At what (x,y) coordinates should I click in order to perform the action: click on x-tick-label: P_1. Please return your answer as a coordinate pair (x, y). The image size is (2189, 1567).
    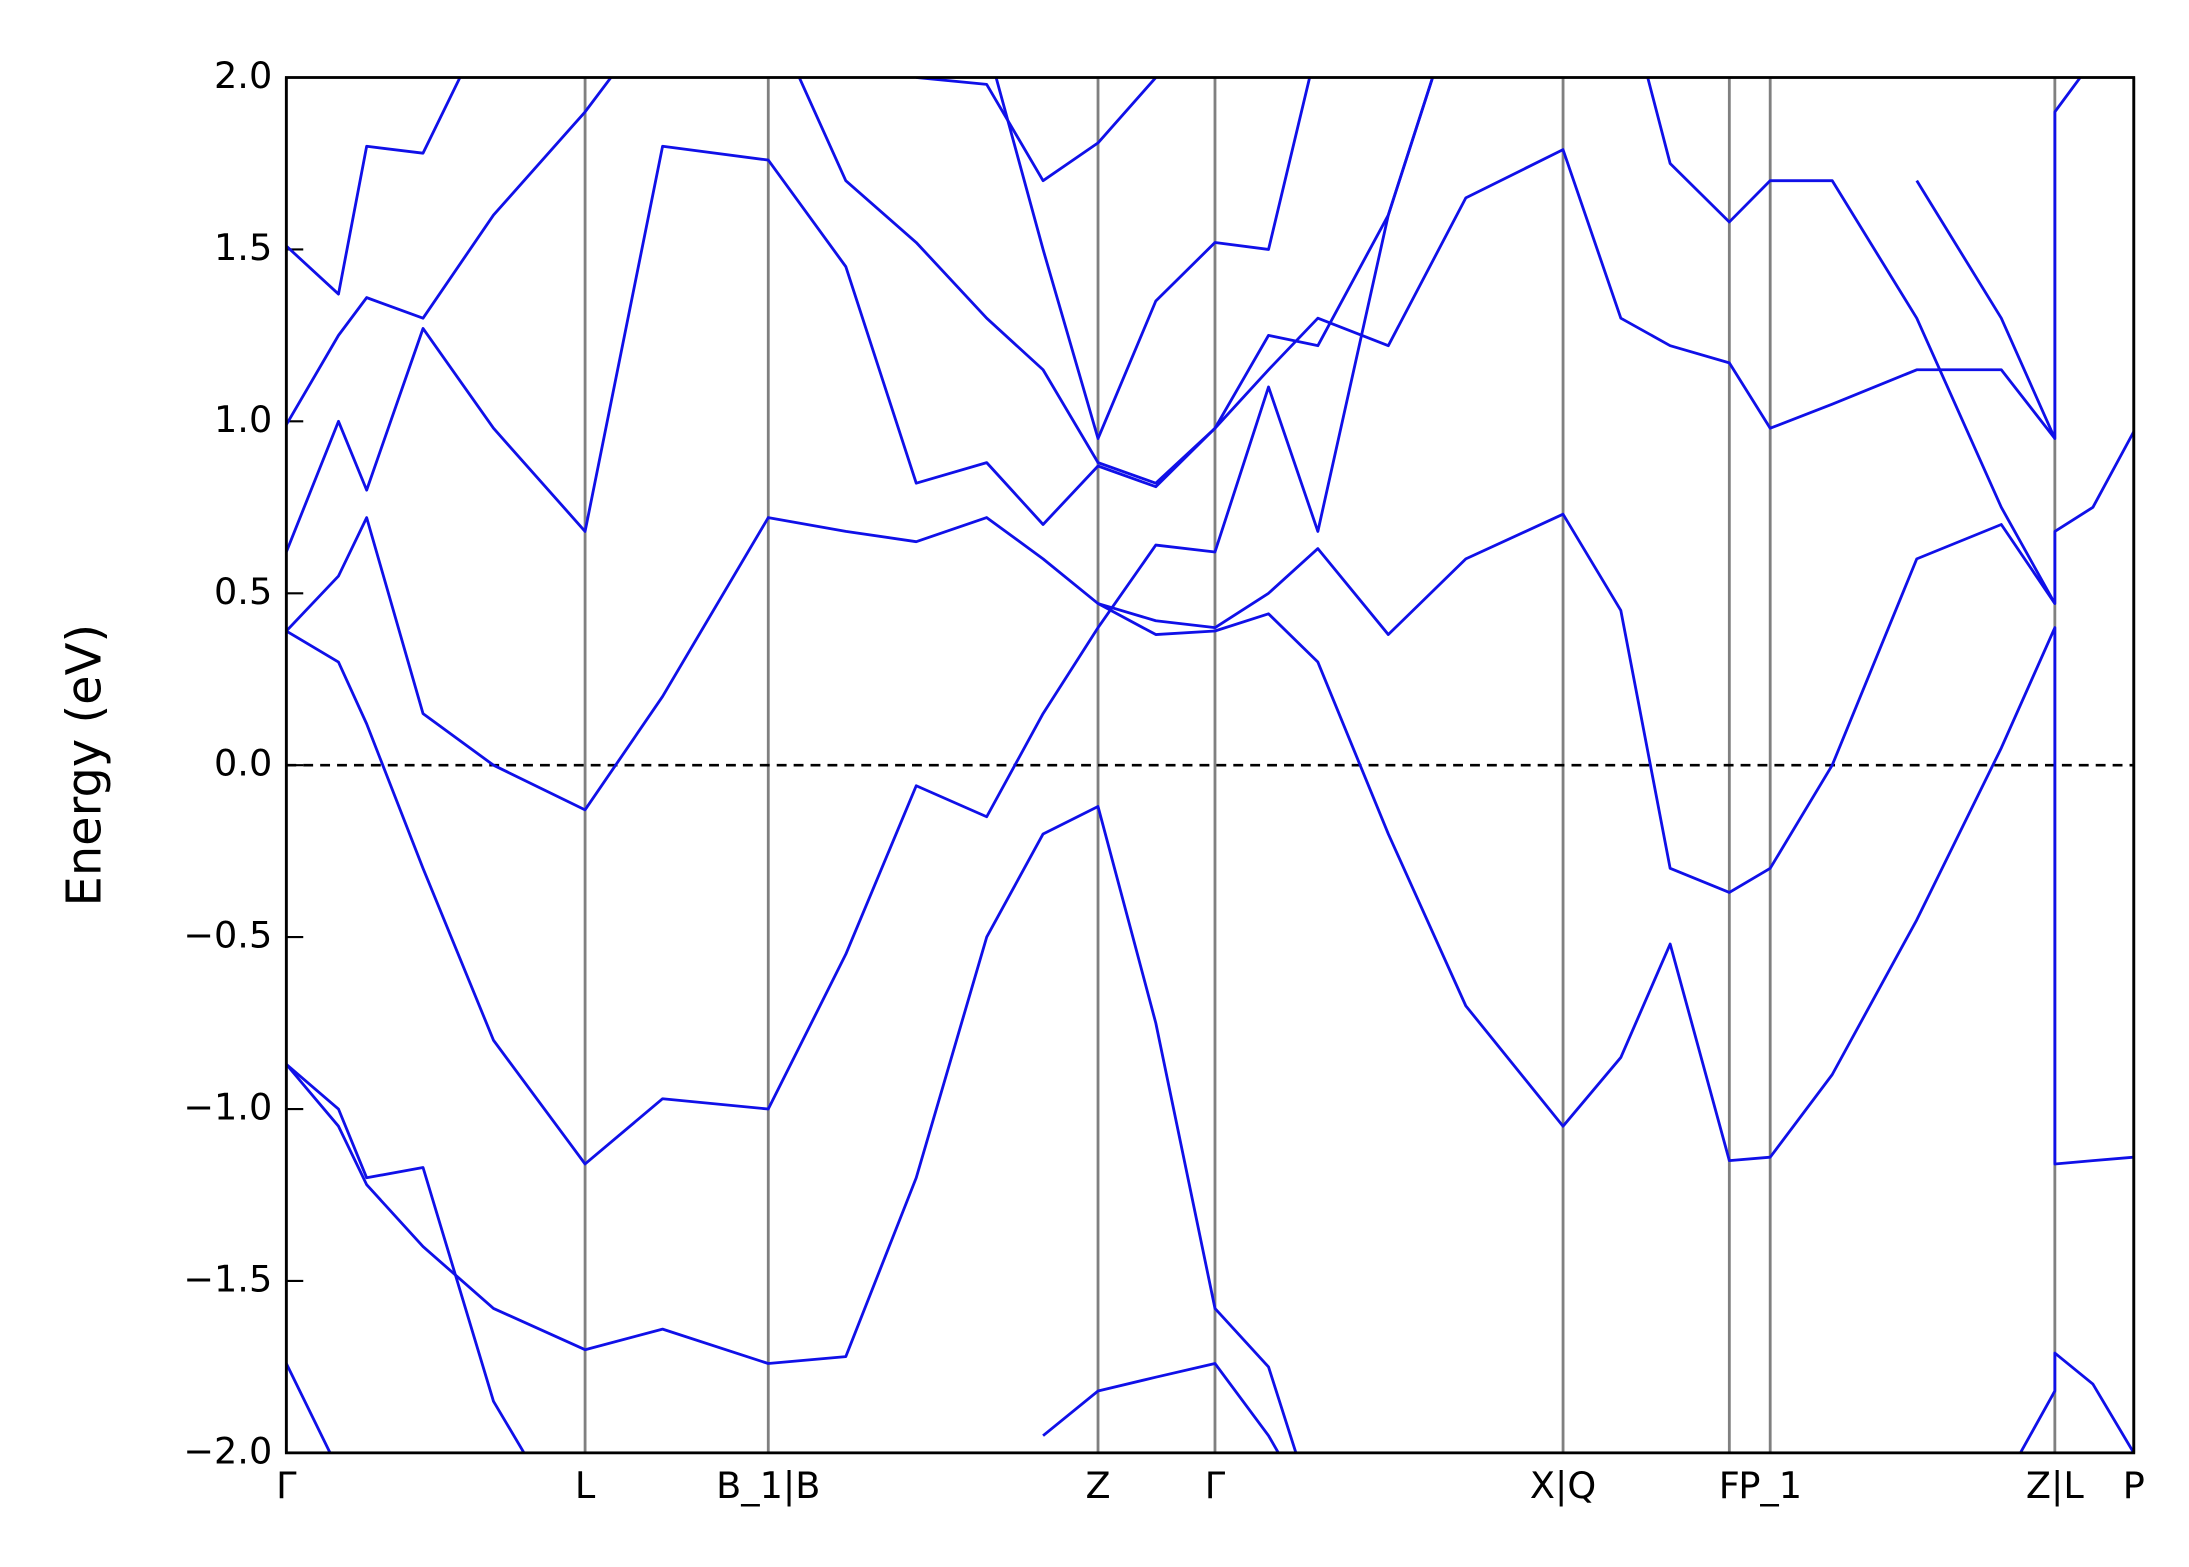
    Looking at the image, I should click on (1770, 1485).